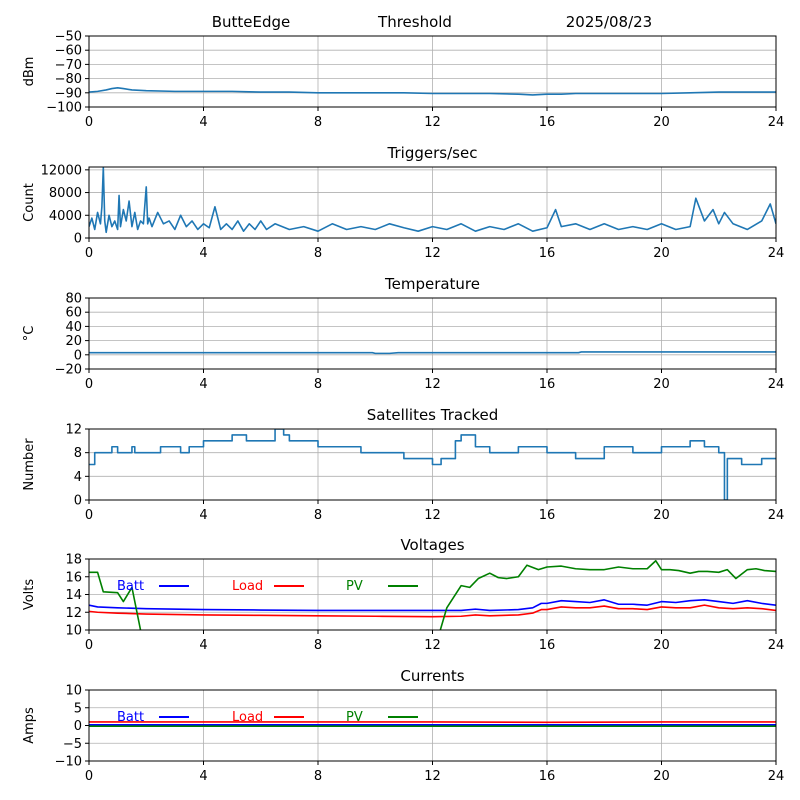  What do you see at coordinates (73, 299) in the screenshot?
I see `y-tick-label: 80` at bounding box center [73, 299].